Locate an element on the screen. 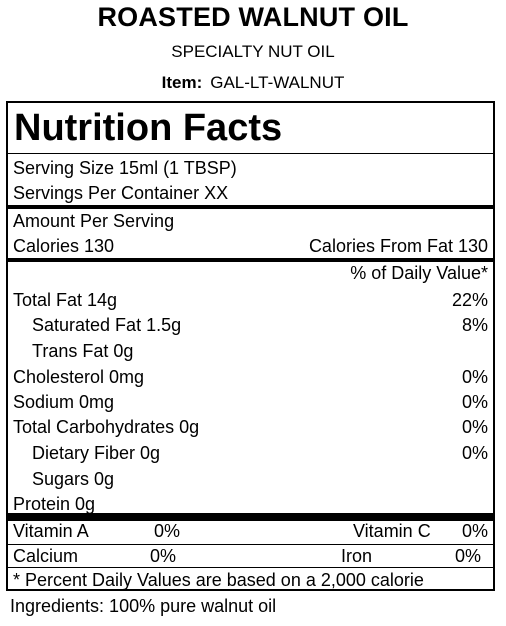  product-subtitle: SPECIALTY NUT OIL is located at coordinates (253, 51).